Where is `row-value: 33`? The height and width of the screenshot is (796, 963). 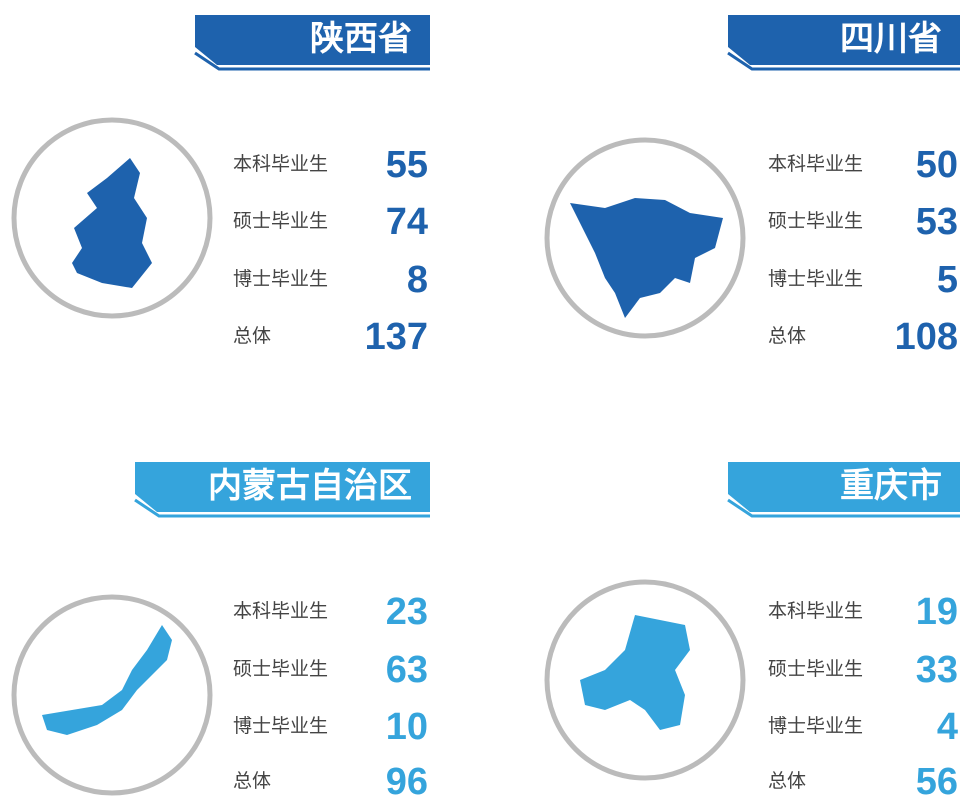
row-value: 33 is located at coordinates (937, 670).